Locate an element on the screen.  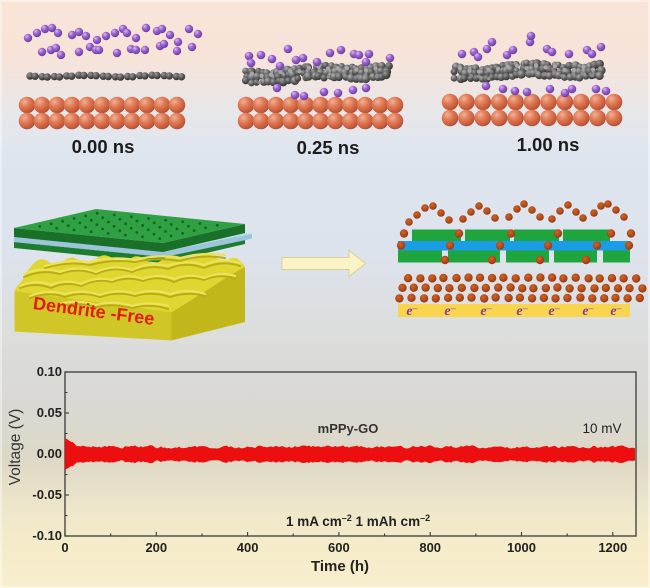
svg-text: Time (h) is located at coordinates (340, 566).